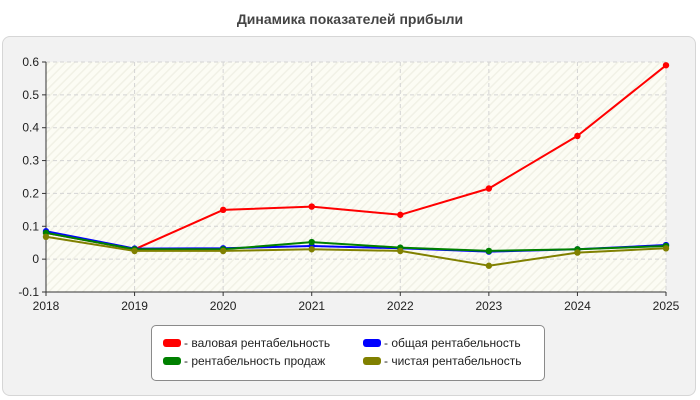  What do you see at coordinates (30, 62) in the screenshot?
I see `y-tick-label: 0.6` at bounding box center [30, 62].